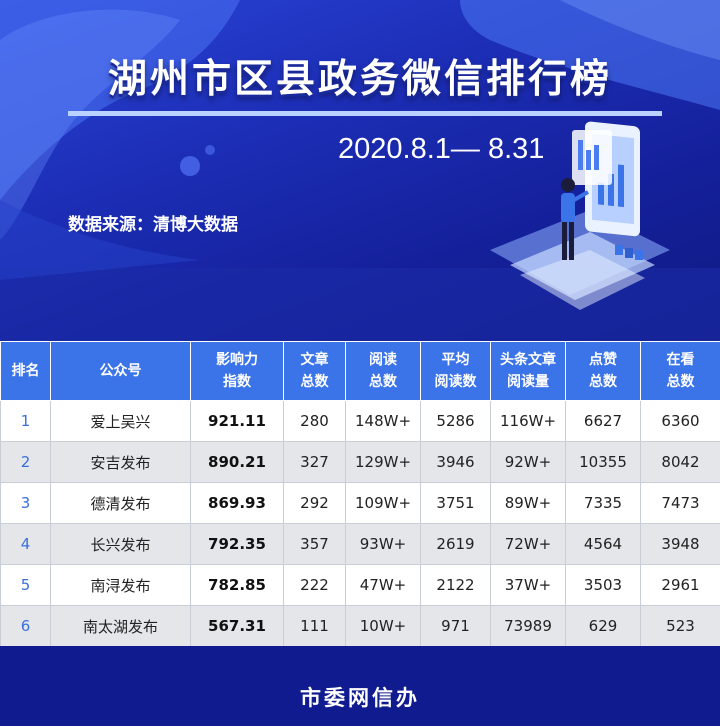  What do you see at coordinates (237, 360) in the screenshot?
I see `column-header-line: 影响力` at bounding box center [237, 360].